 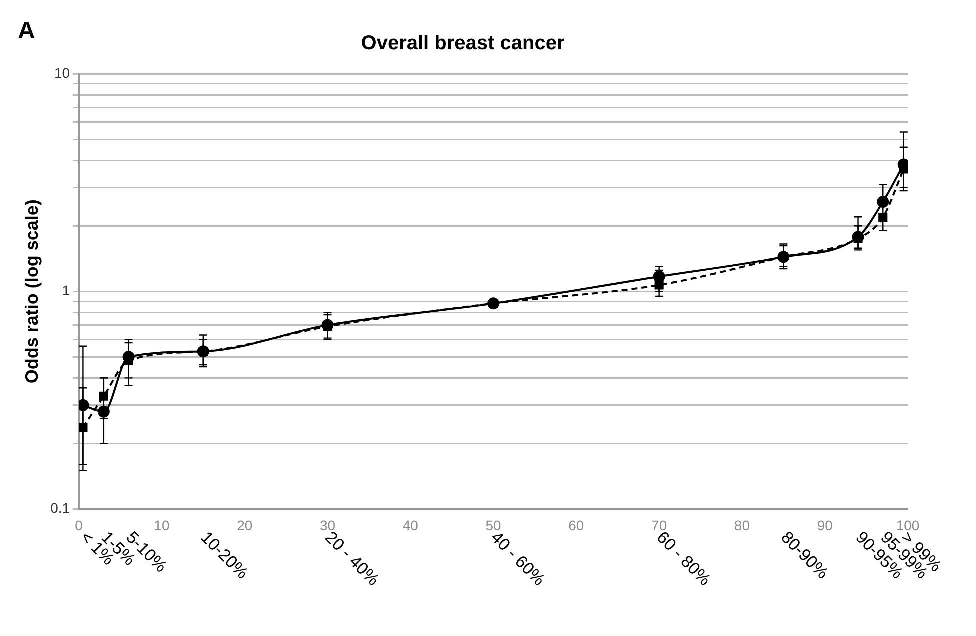 I want to click on x-tick-label: 30, so click(x=328, y=525).